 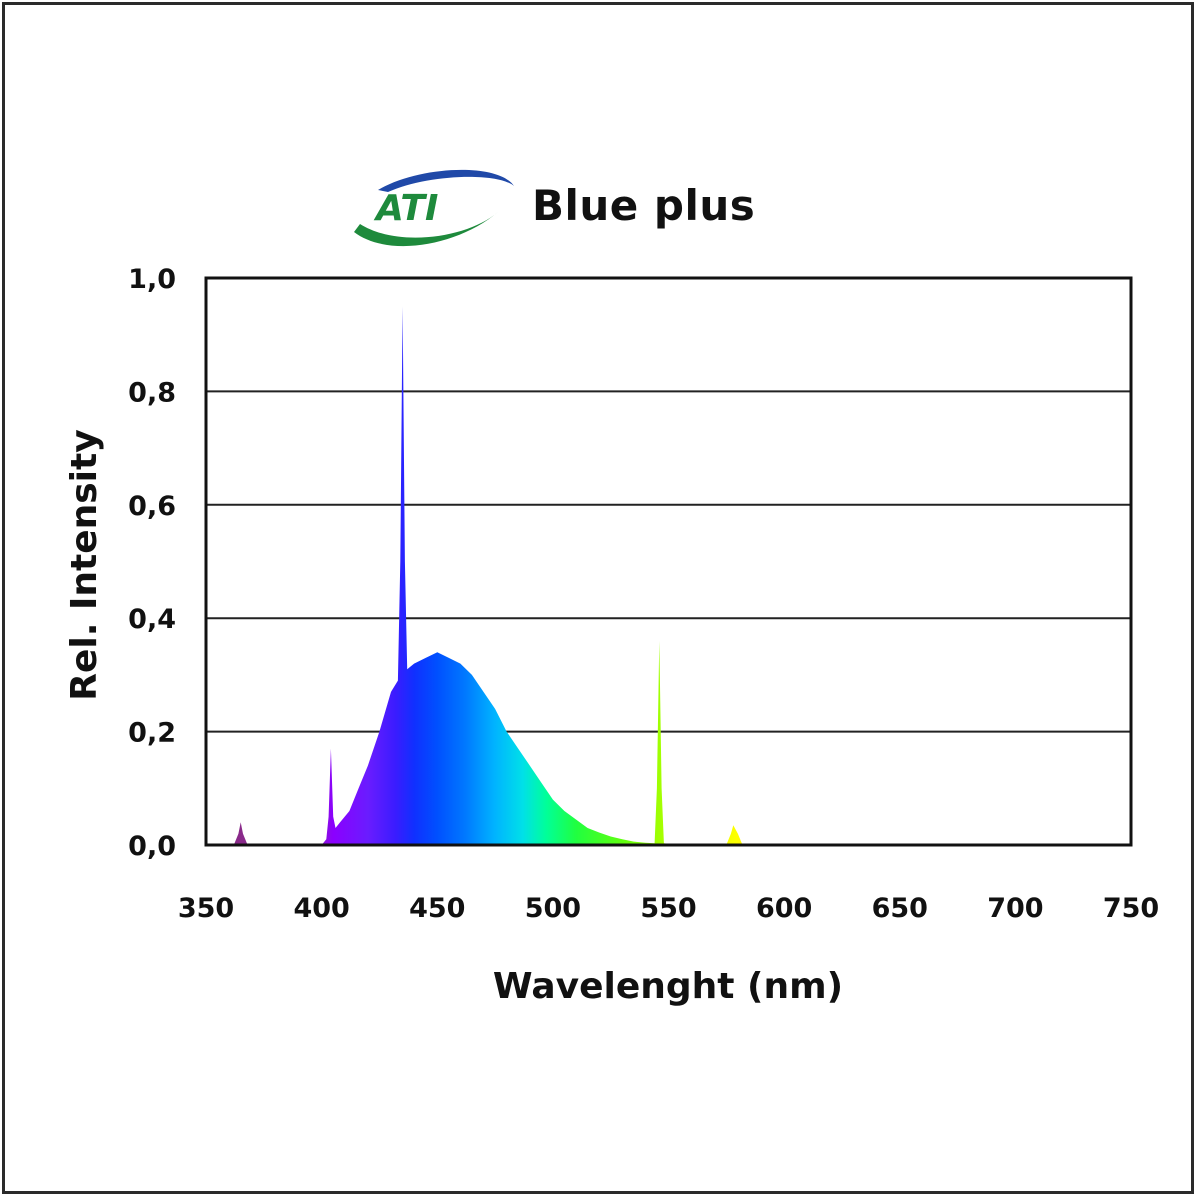 I want to click on x-axis-ticks: 350 400 450 500 550 600 650 700 750, so click(x=668, y=908).